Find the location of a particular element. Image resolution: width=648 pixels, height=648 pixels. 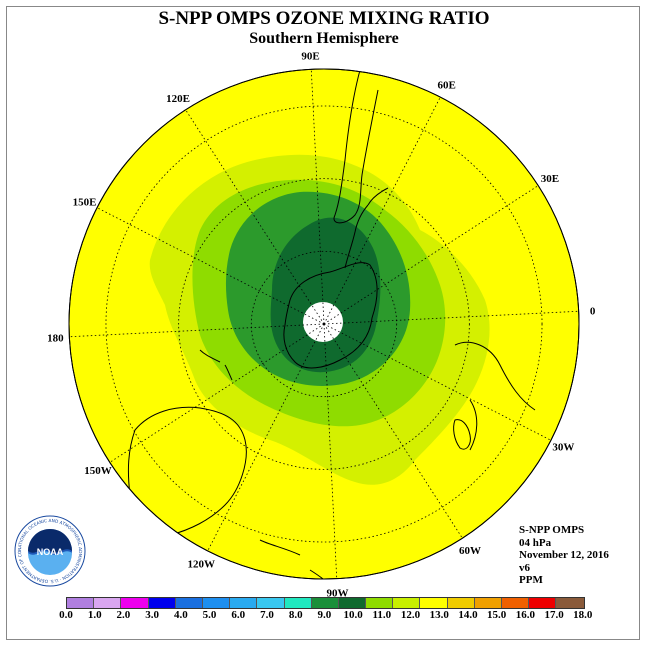

antarctic-peninsula-coastline is located at coordinates (356, 236).